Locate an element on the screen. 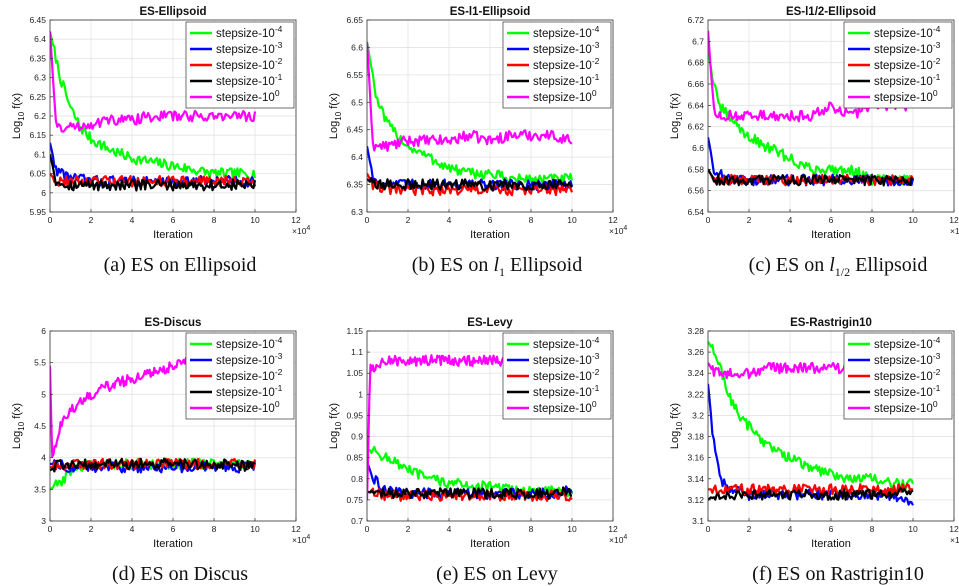 The height and width of the screenshot is (586, 959). y-tick-label: 6.65 is located at coordinates (354, 20).